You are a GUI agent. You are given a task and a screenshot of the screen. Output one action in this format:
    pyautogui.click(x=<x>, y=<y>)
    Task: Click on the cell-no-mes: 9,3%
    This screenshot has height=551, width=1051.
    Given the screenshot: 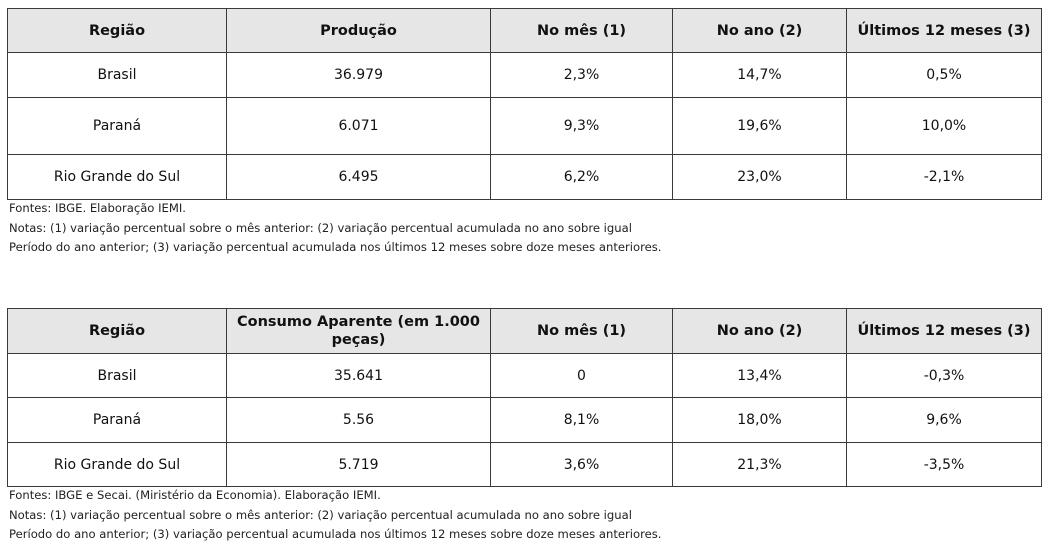 What is the action you would take?
    pyautogui.click(x=581, y=126)
    